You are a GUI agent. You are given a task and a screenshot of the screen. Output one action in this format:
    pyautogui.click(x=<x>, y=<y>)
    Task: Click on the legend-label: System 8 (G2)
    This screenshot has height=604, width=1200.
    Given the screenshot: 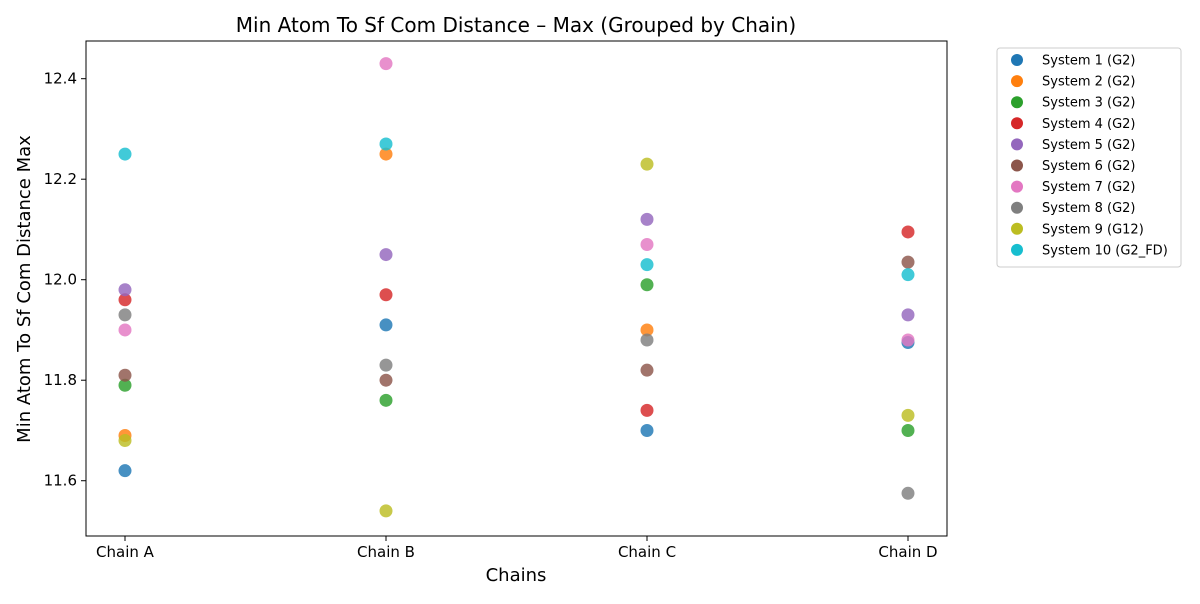 What is the action you would take?
    pyautogui.click(x=1089, y=208)
    